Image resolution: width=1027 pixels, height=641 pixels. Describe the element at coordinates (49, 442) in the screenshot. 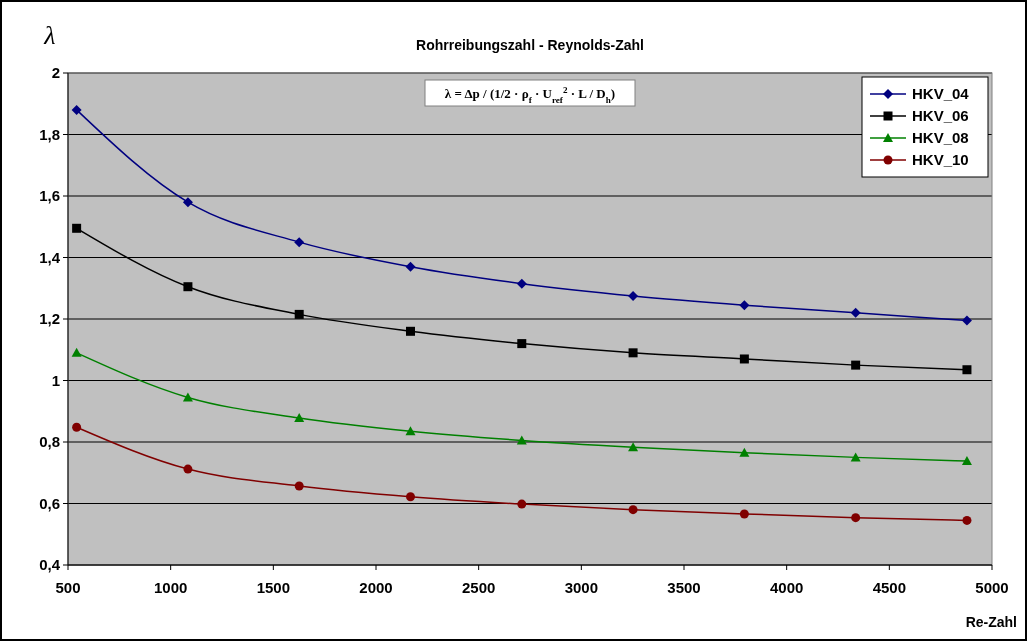

I see `y-tick-label: 0,8` at that location.